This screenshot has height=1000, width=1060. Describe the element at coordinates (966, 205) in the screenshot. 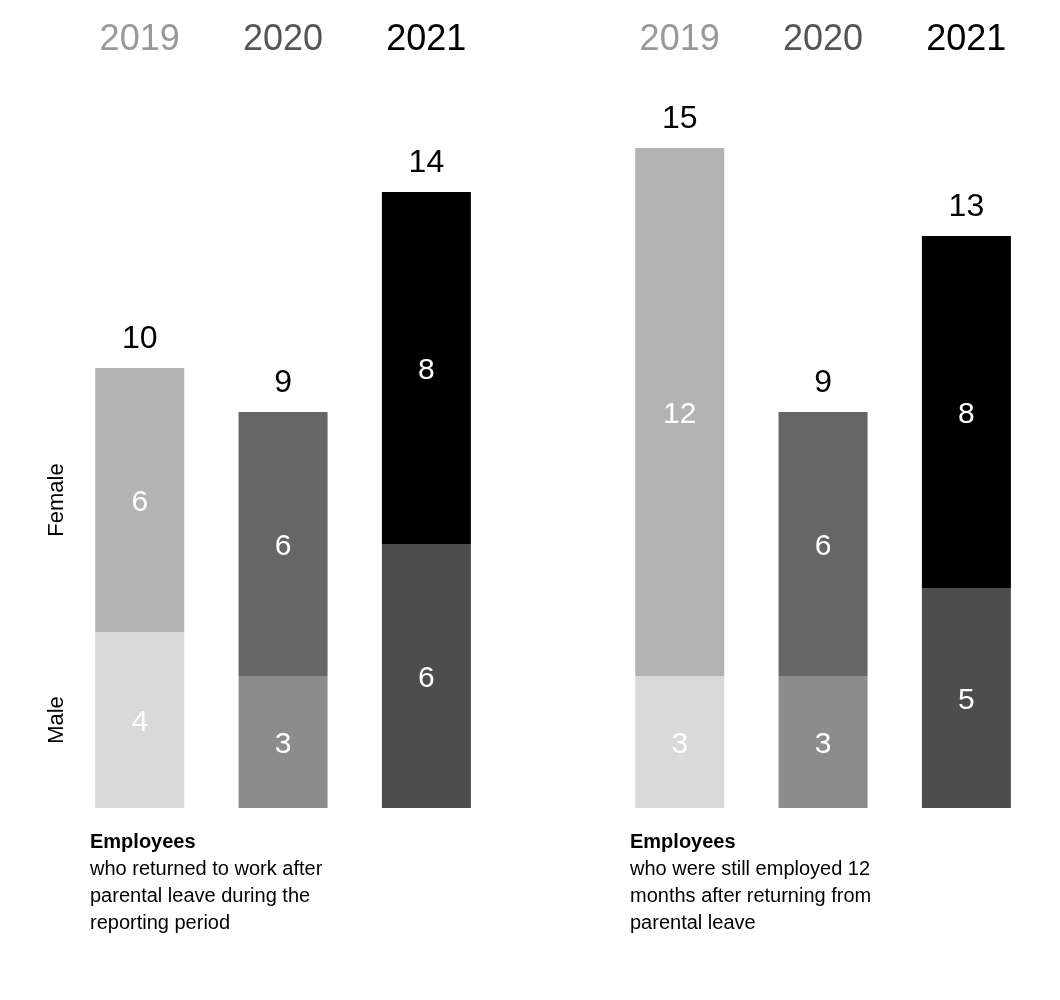

I see `total-label: 13` at that location.